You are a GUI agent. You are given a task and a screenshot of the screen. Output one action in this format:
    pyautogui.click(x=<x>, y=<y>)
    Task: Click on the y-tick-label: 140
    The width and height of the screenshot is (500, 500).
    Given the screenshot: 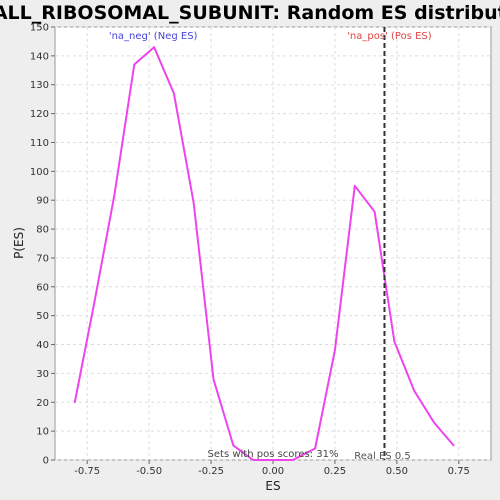 What is the action you would take?
    pyautogui.click(x=39, y=56)
    